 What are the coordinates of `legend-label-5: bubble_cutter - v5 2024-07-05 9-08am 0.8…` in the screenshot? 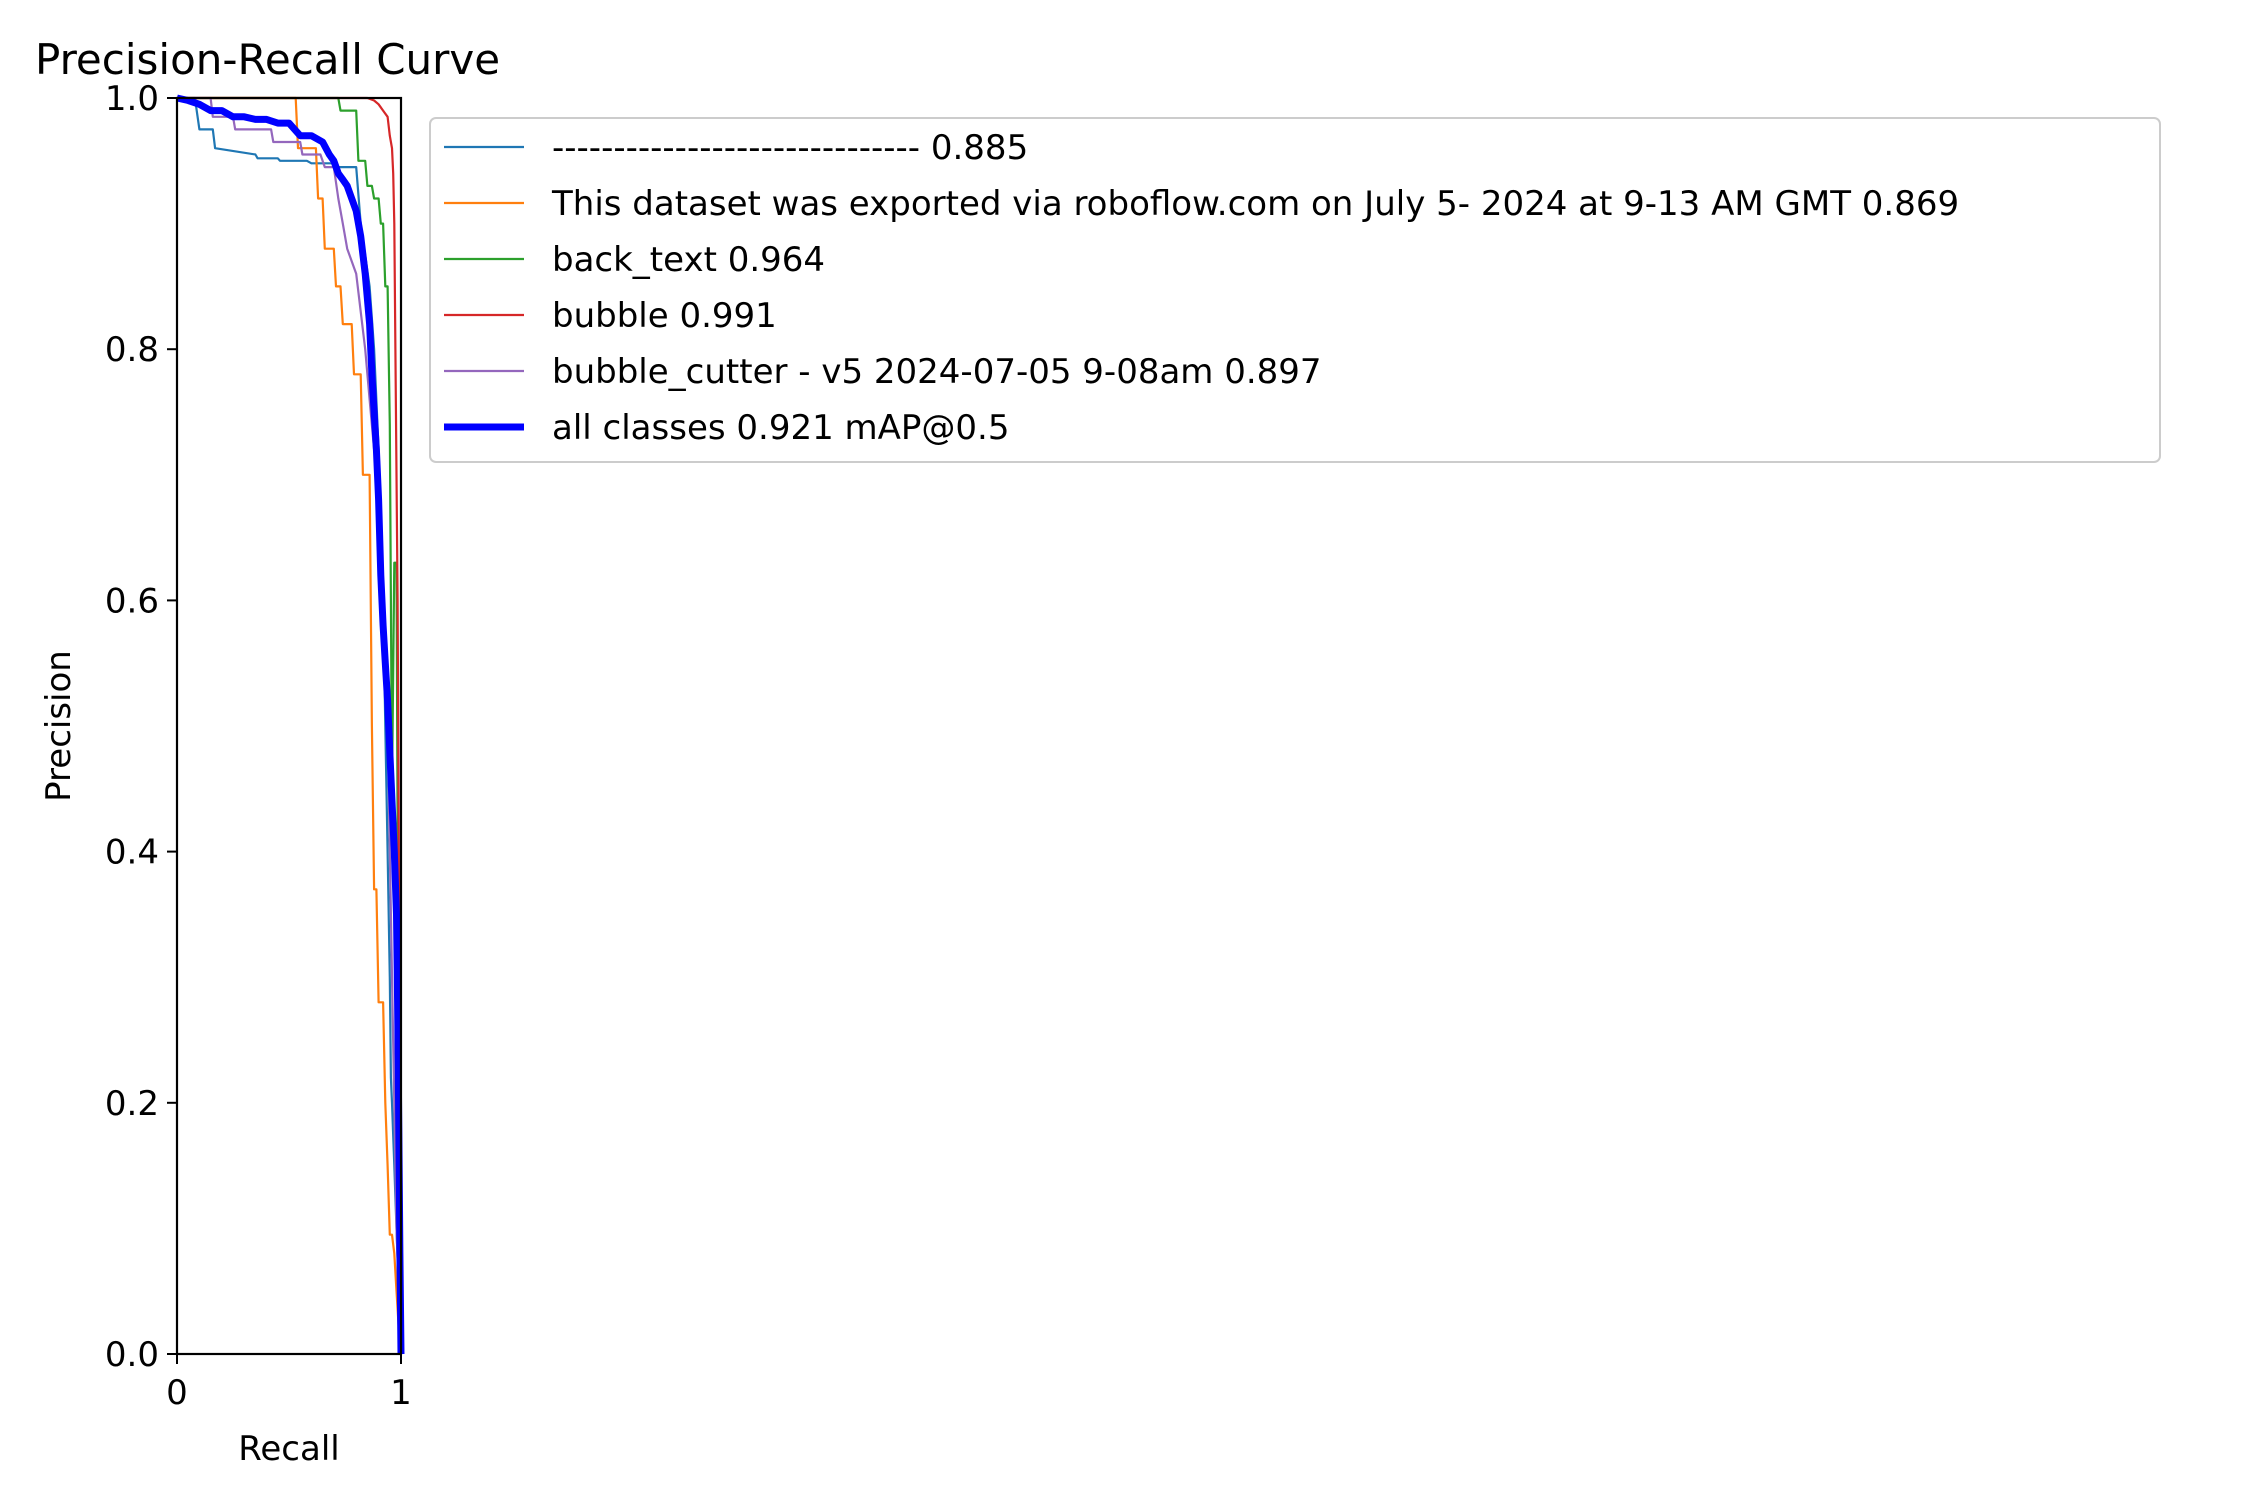 It's located at (937, 372).